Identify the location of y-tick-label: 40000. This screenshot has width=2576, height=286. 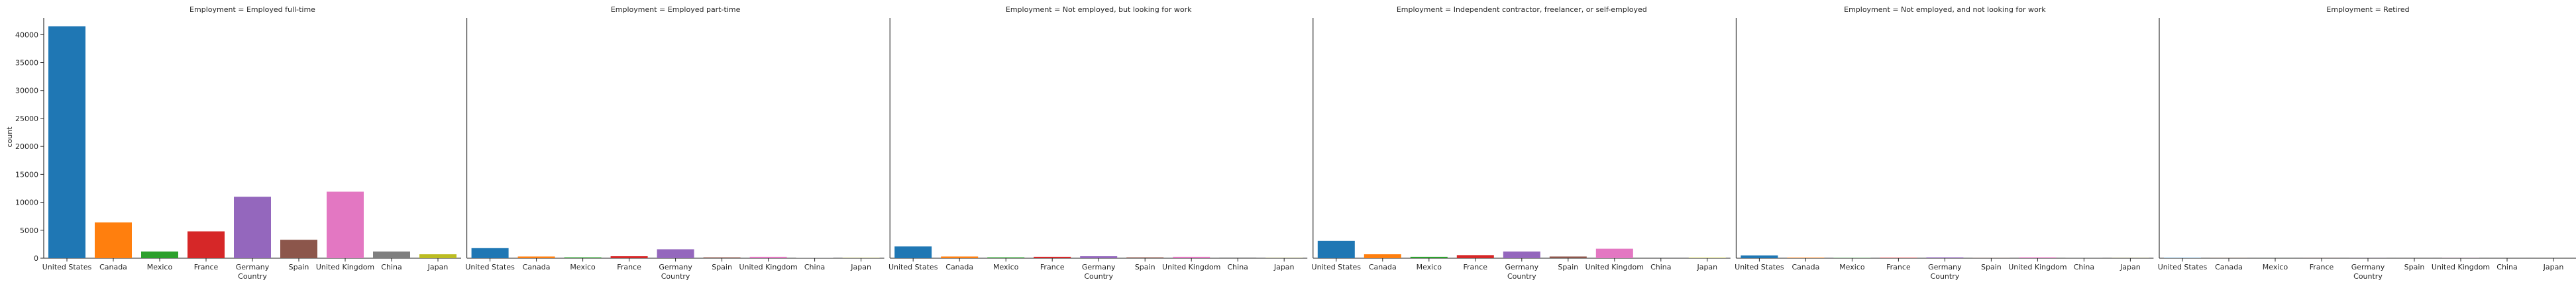
(26, 34).